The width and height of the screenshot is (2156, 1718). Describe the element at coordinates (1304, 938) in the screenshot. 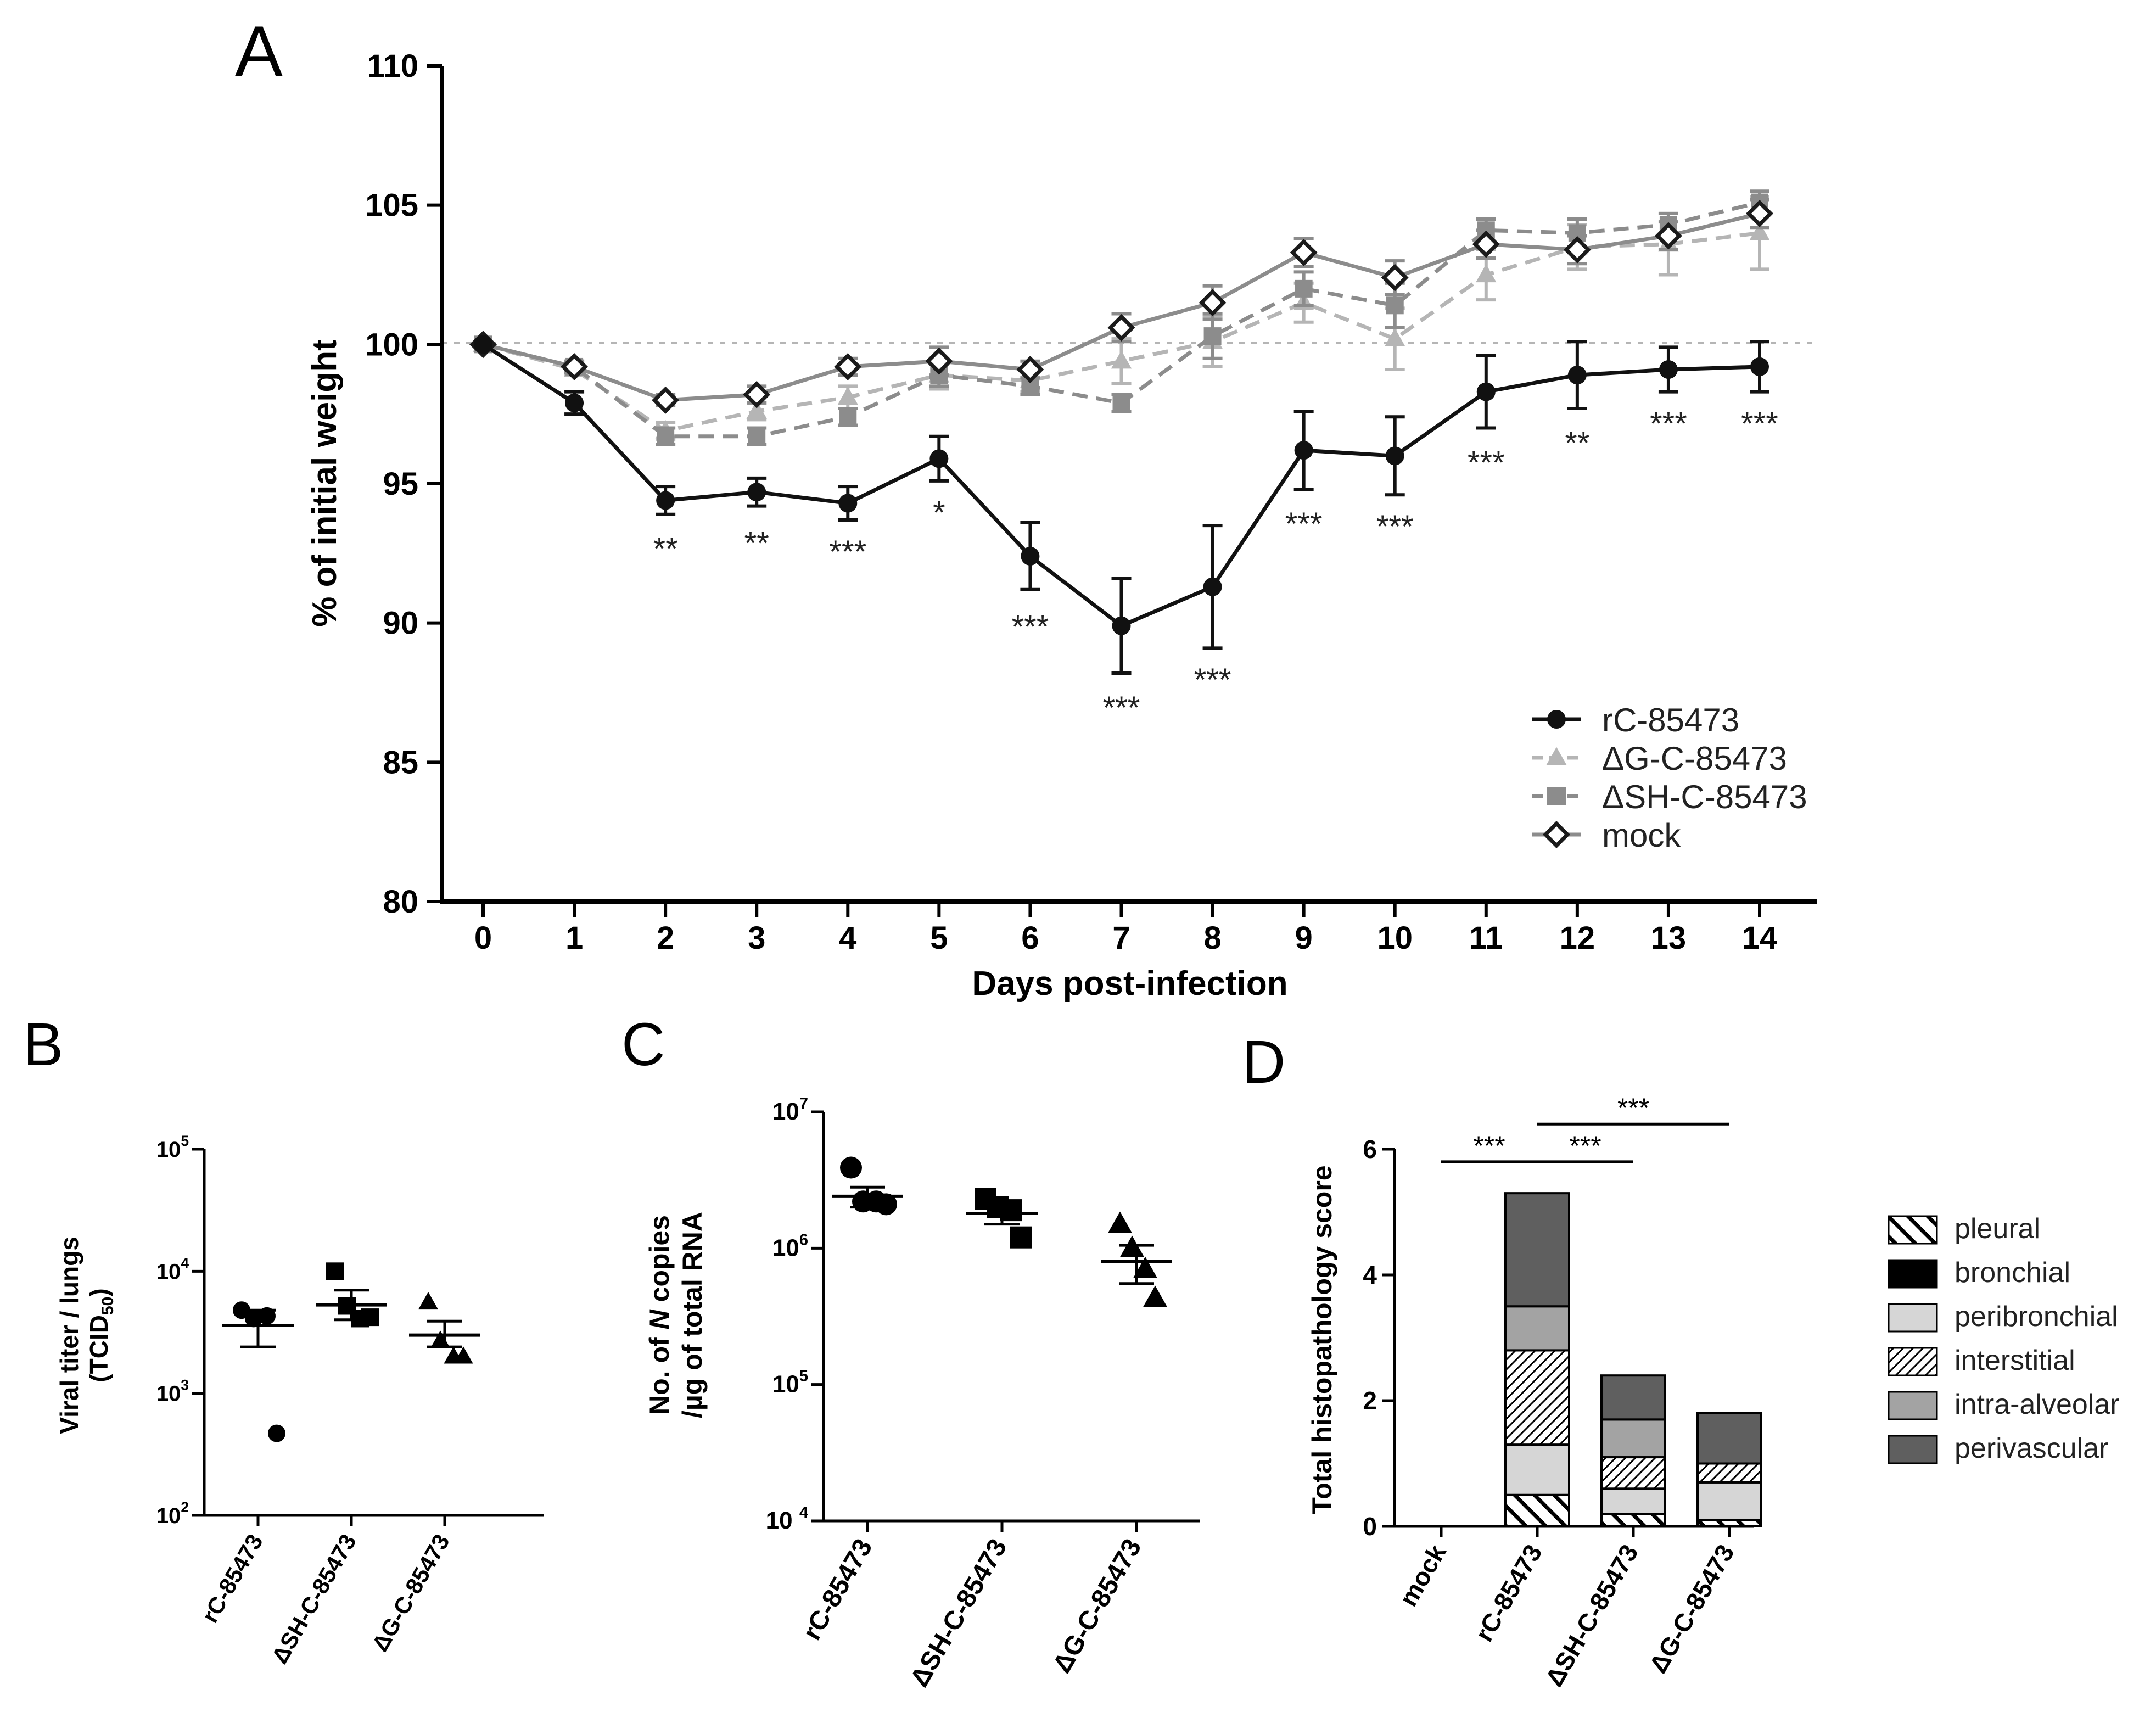

I see `chart-a-x-tick-label: 9` at that location.